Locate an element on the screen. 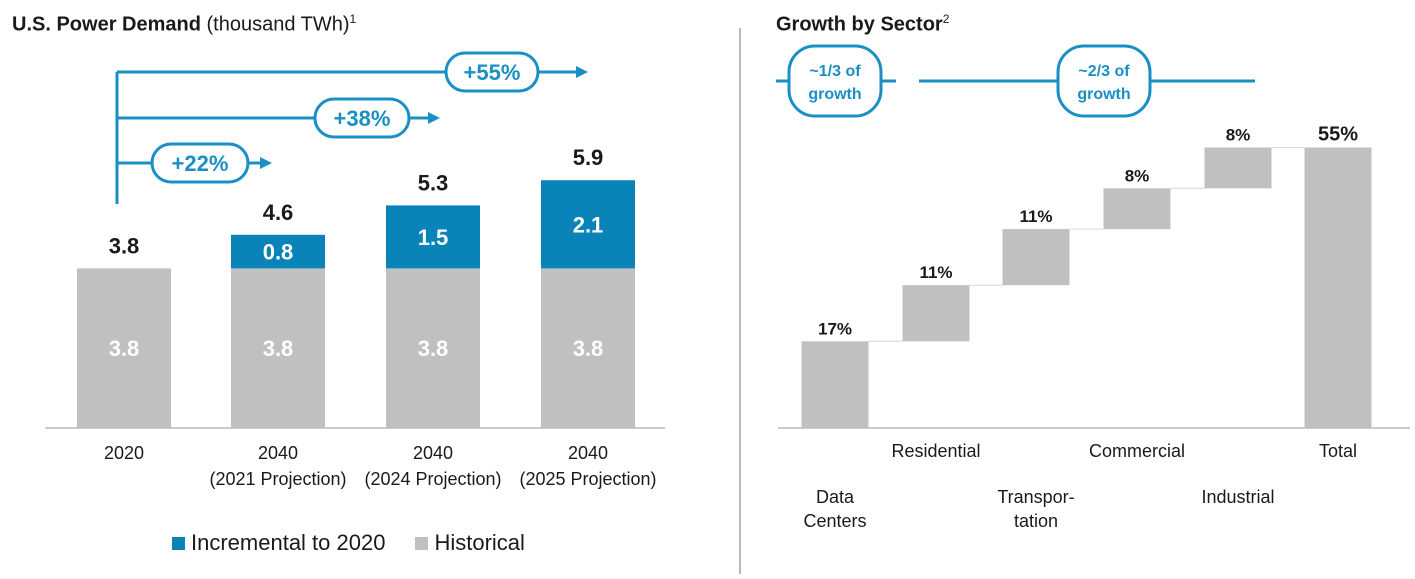 Image resolution: width=1415 pixels, height=579 pixels. bar-label-incremental: 0.8 is located at coordinates (278, 252).